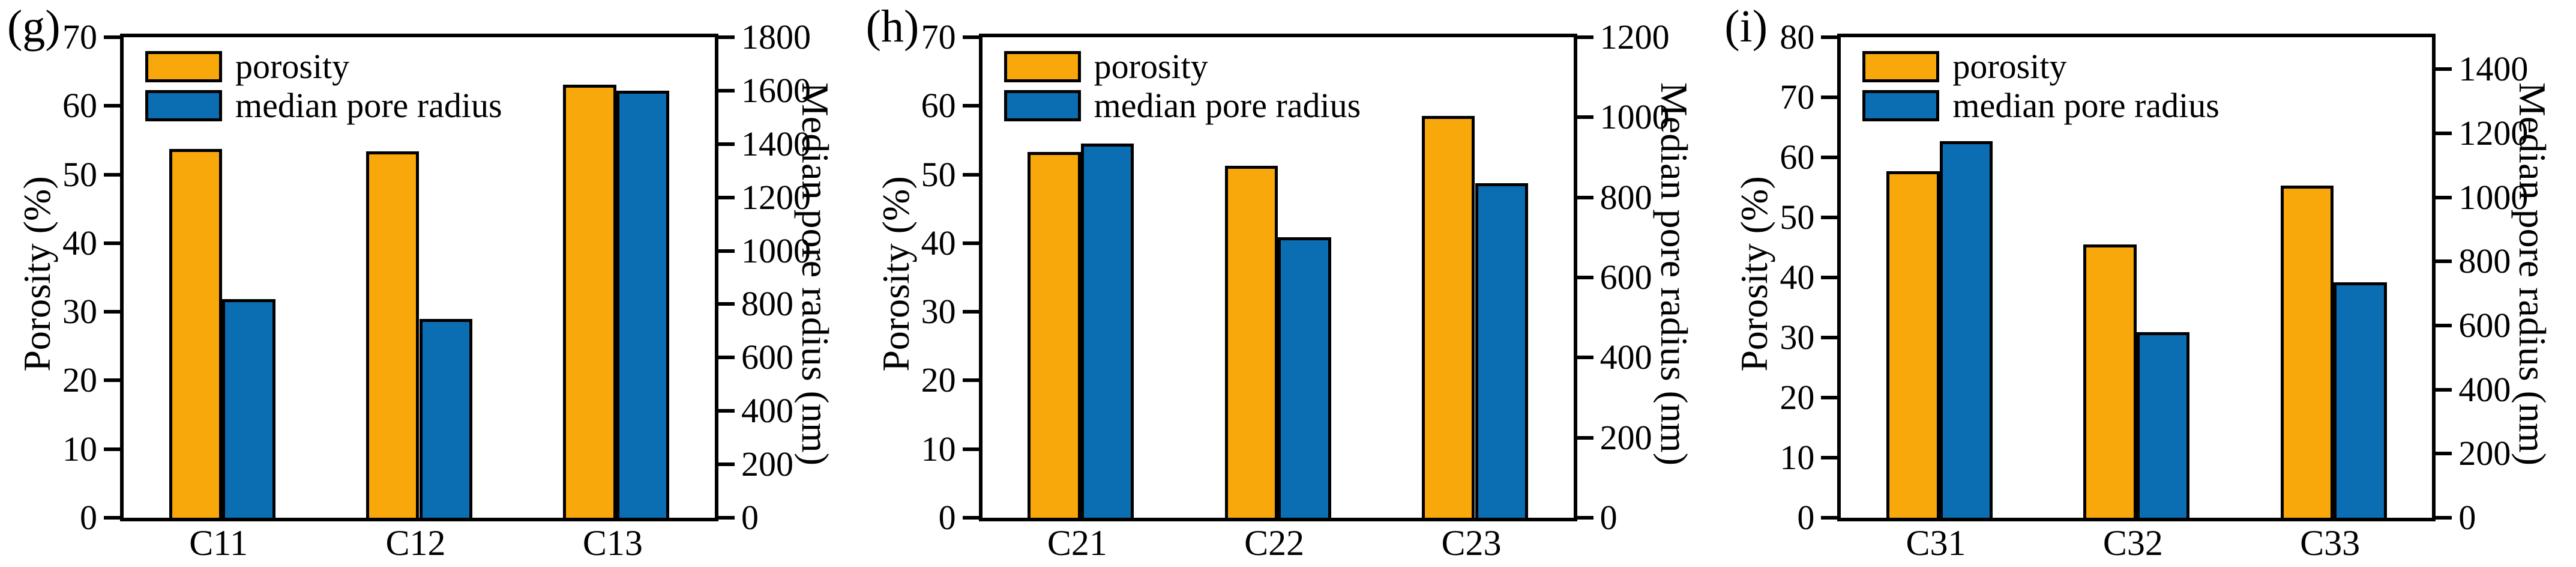 This screenshot has width=2576, height=567. Describe the element at coordinates (2467, 517) in the screenshot. I see `right-tick-label: 0` at that location.